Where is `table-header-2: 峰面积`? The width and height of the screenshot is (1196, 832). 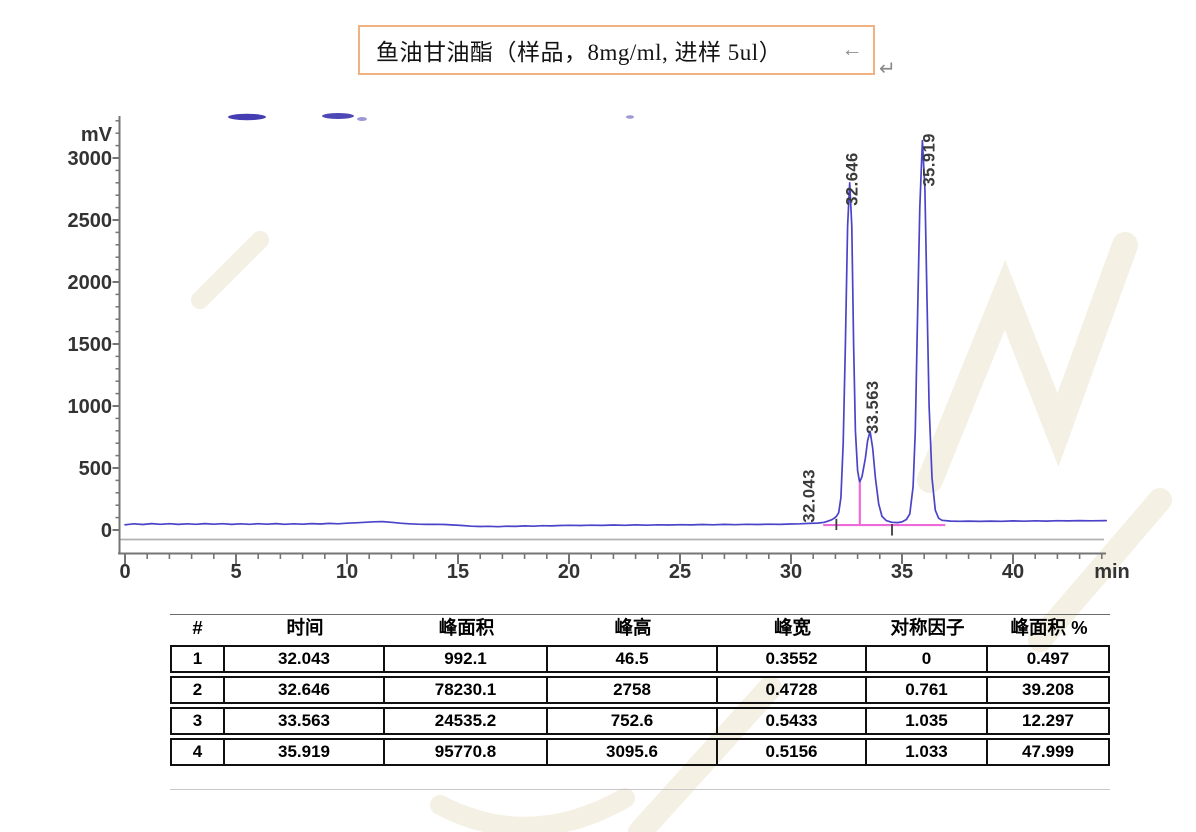
table-header-2: 峰面积 is located at coordinates (466, 628).